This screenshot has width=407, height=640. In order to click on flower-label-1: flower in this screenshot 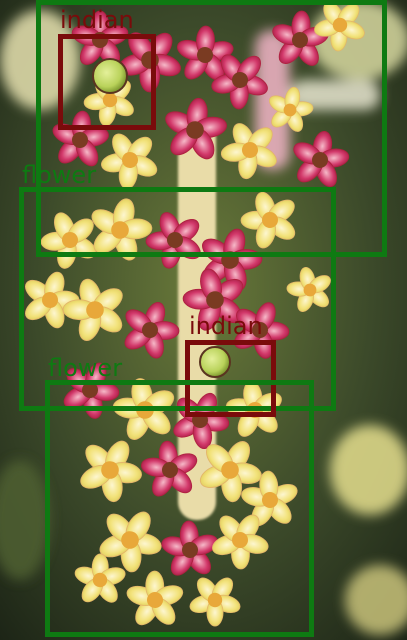, I will do `click(59, 175)`.